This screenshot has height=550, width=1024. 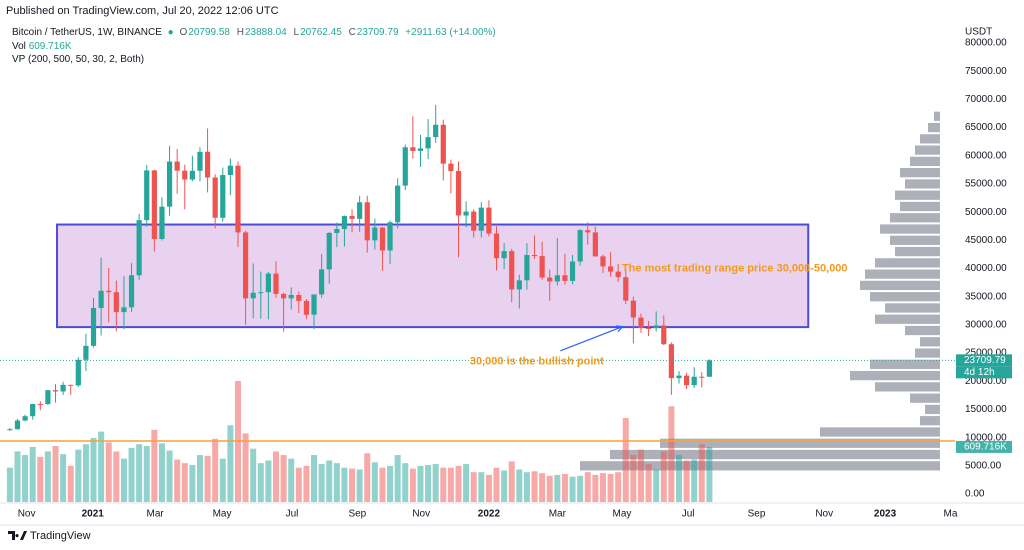 What do you see at coordinates (975, 494) in the screenshot?
I see `y-tick-label: 0.00` at bounding box center [975, 494].